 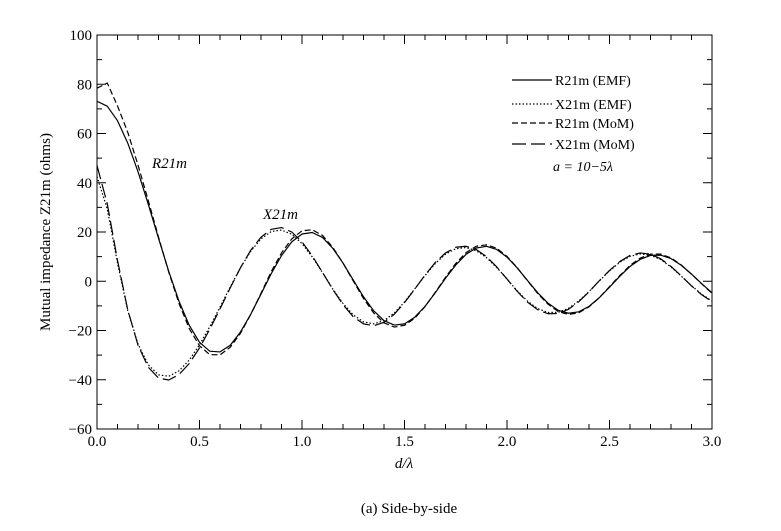 What do you see at coordinates (609, 442) in the screenshot?
I see `x-tick-label: 2.5` at bounding box center [609, 442].